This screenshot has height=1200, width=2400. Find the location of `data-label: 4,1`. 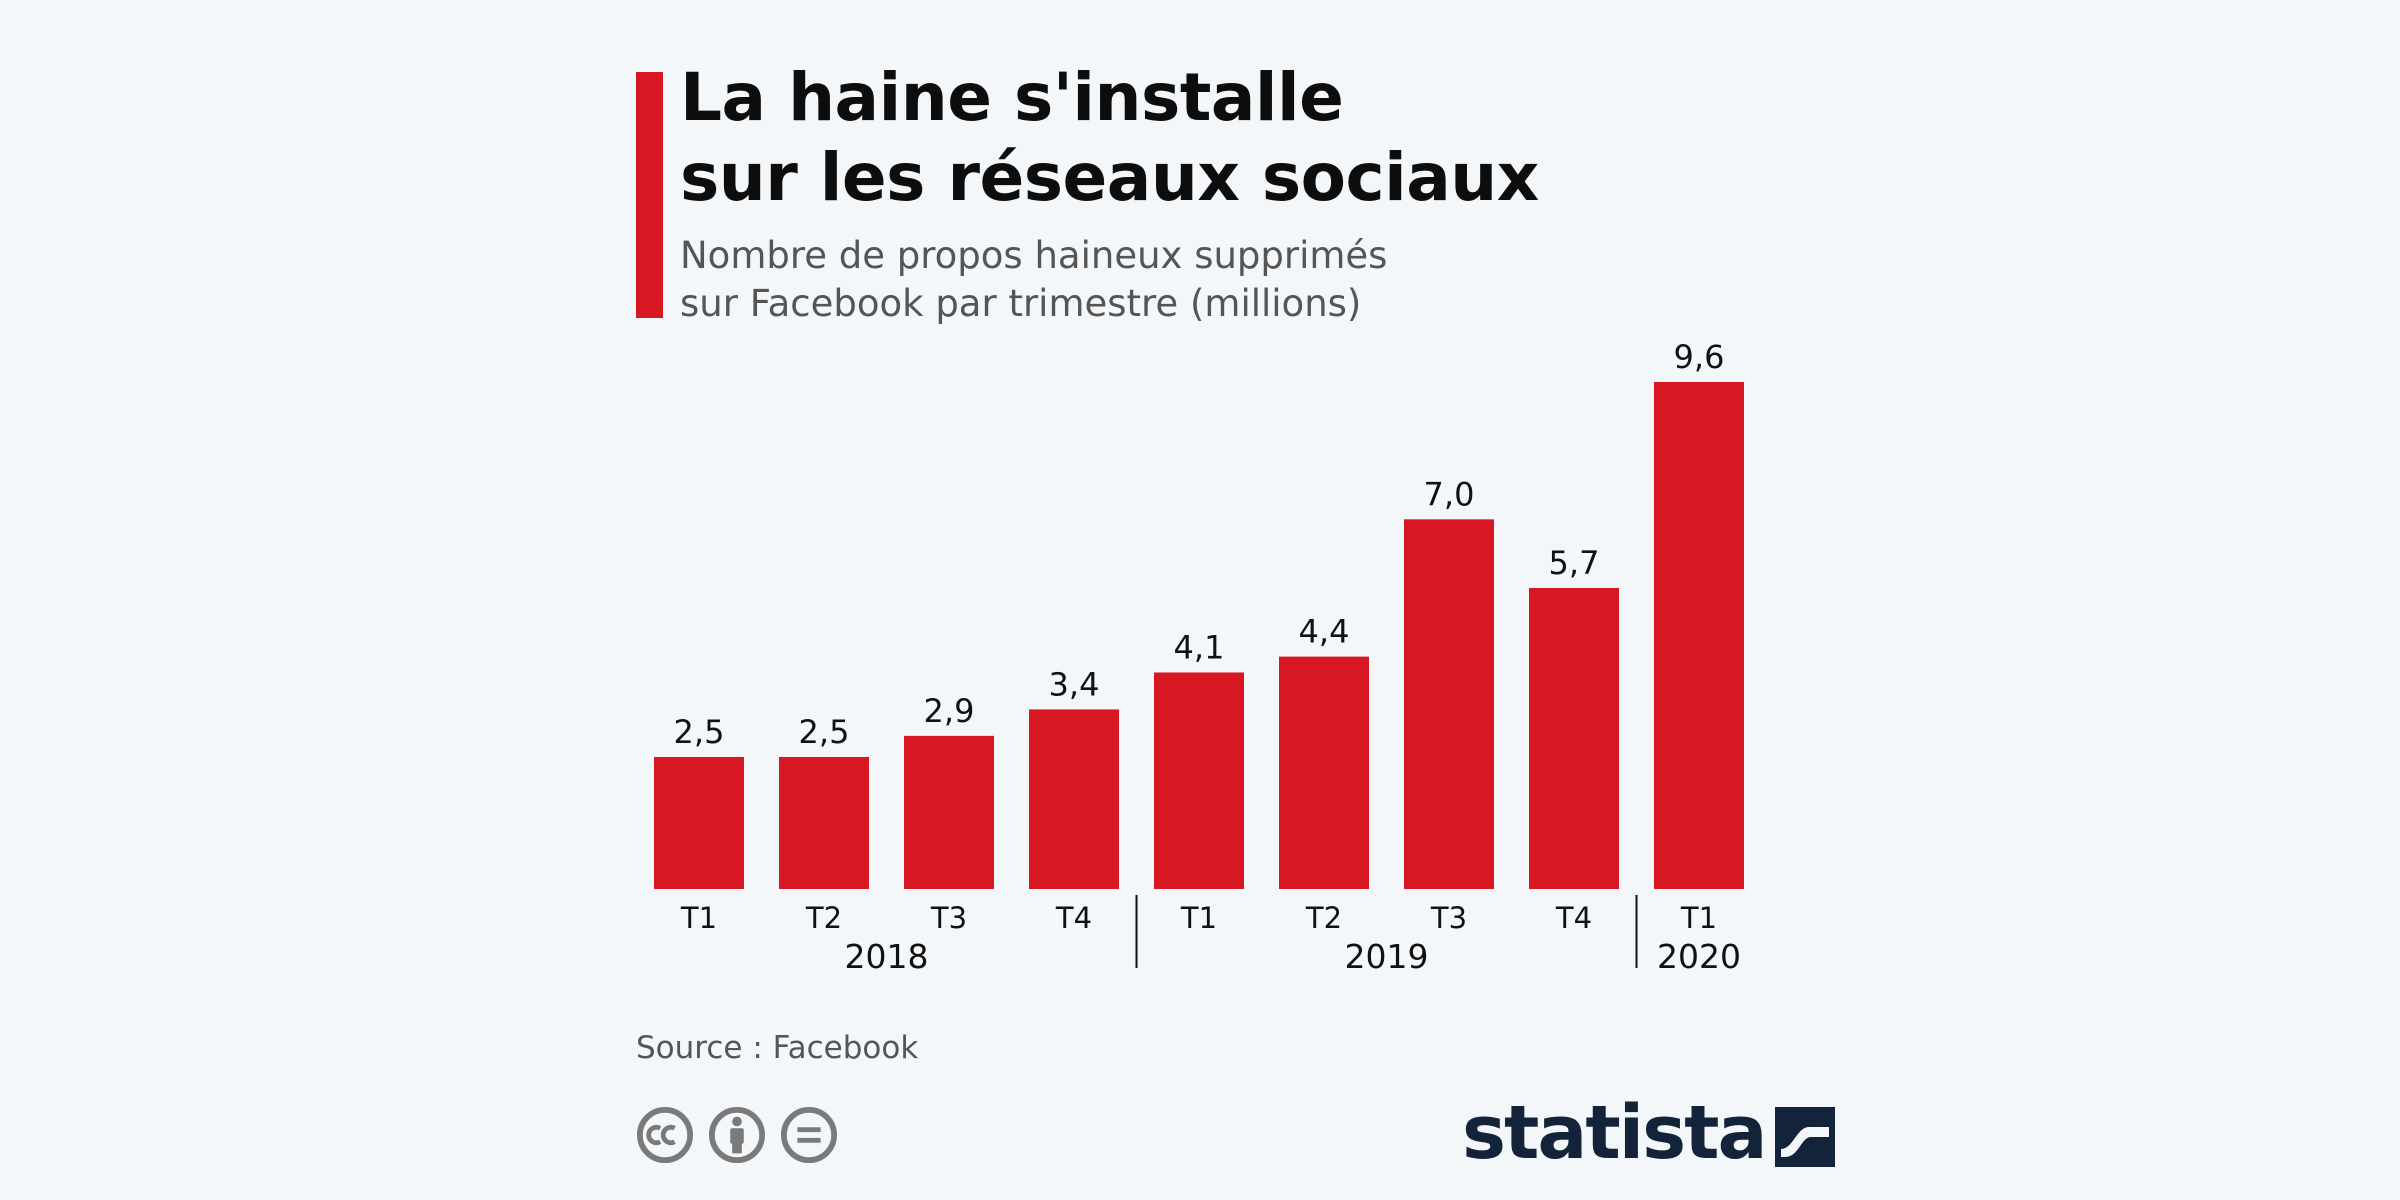

data-label: 4,1 is located at coordinates (1199, 647).